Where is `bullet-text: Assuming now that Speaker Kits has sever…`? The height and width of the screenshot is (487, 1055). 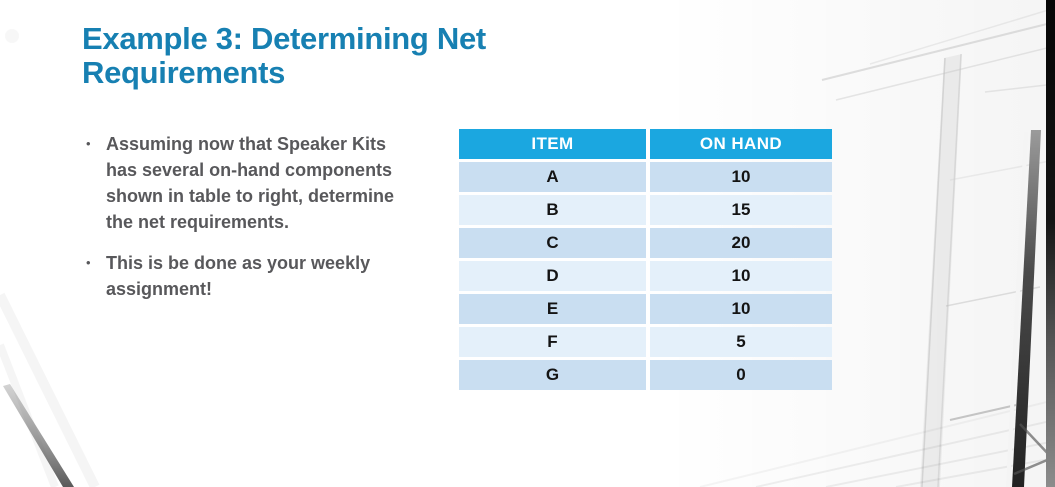
bullet-text: Assuming now that Speaker Kits has sever… is located at coordinates (250, 183).